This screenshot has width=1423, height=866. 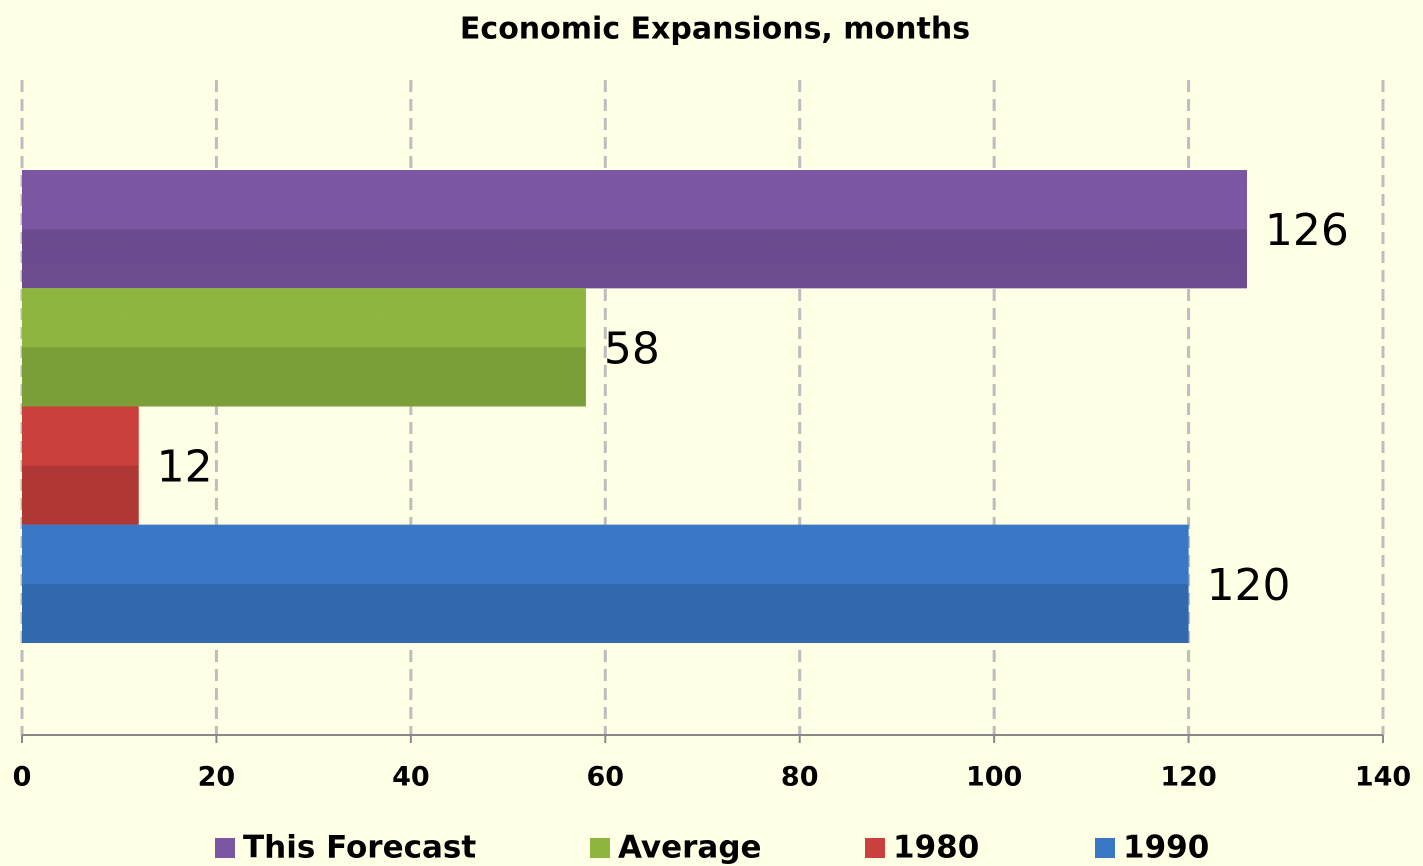 I want to click on legend-label: 1980, so click(x=936, y=848).